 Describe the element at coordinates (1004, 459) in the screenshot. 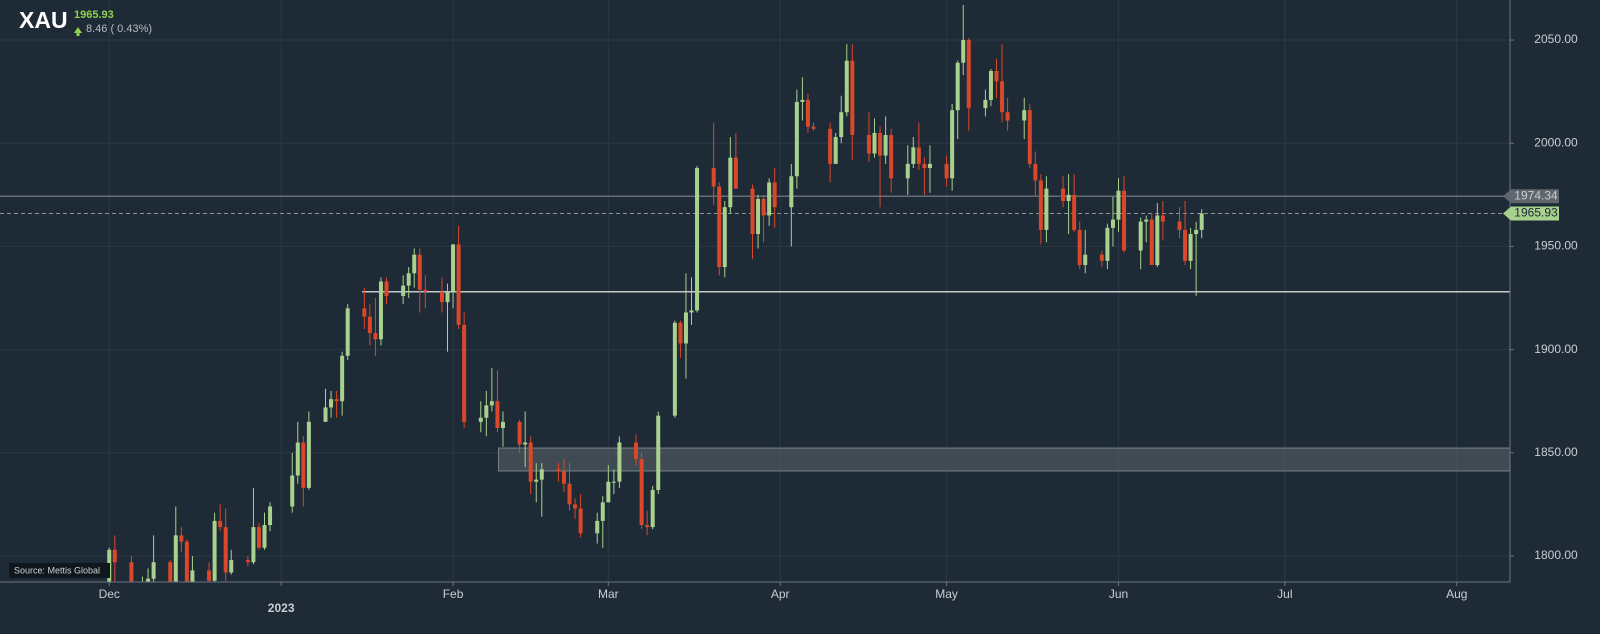

I see `price-zone` at that location.